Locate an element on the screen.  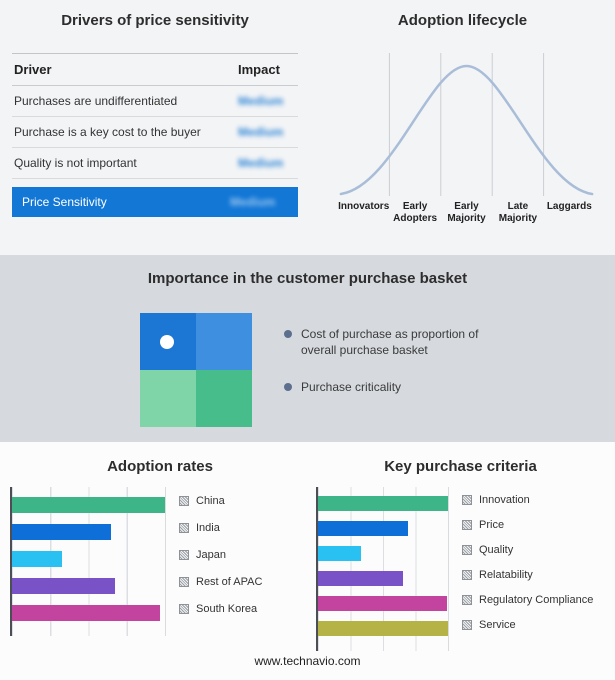
bar-regulatory-compliance is located at coordinates (382, 603).